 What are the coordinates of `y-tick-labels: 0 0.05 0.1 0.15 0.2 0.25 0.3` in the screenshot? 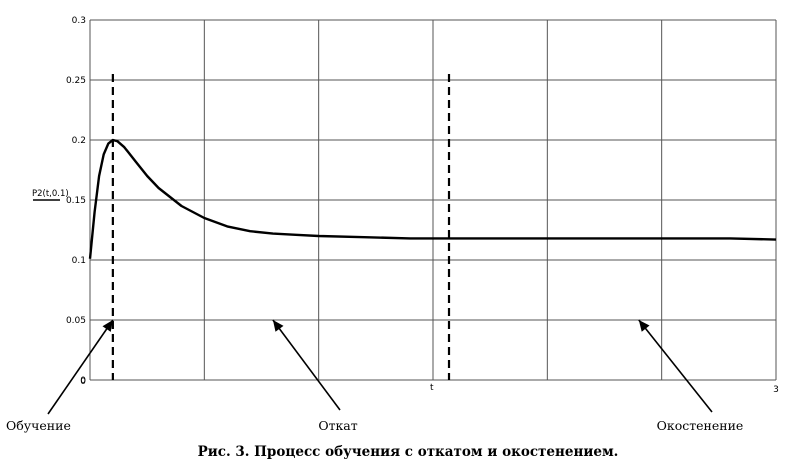 It's located at (76, 201).